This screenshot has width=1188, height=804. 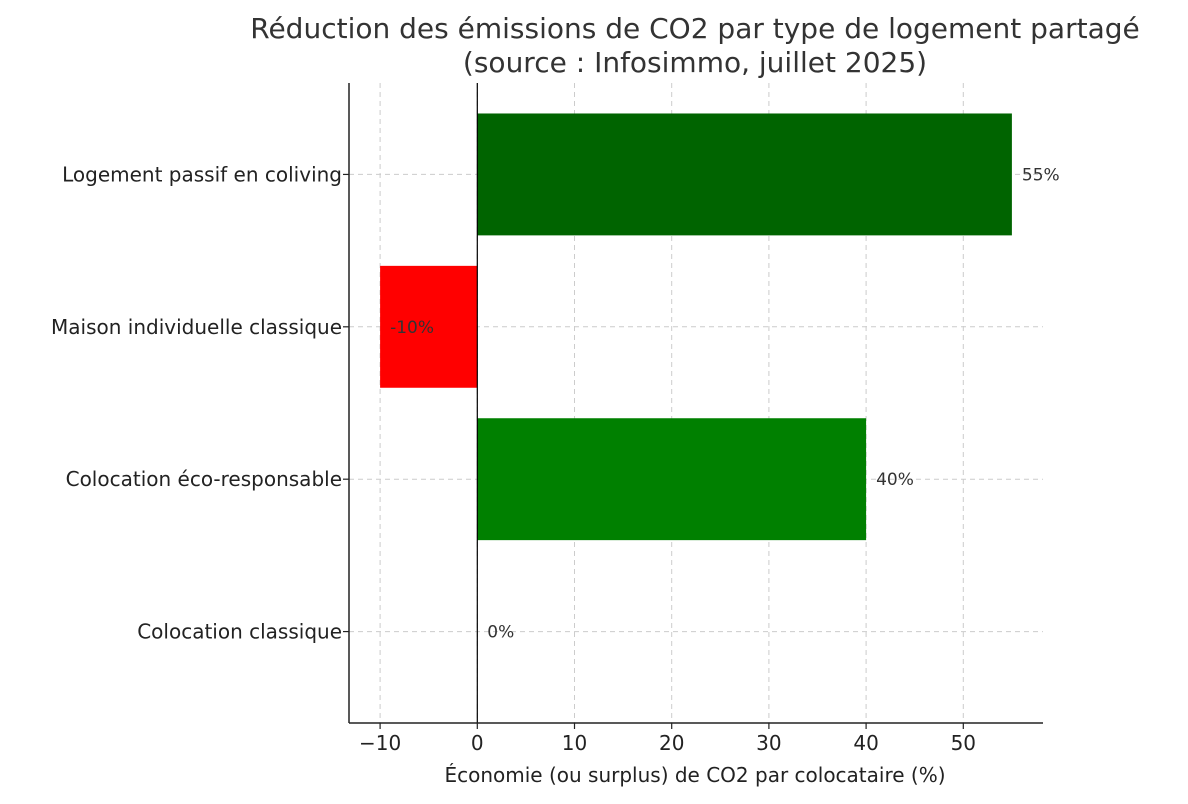 What do you see at coordinates (865, 743) in the screenshot?
I see `x-tick-label-5: 40` at bounding box center [865, 743].